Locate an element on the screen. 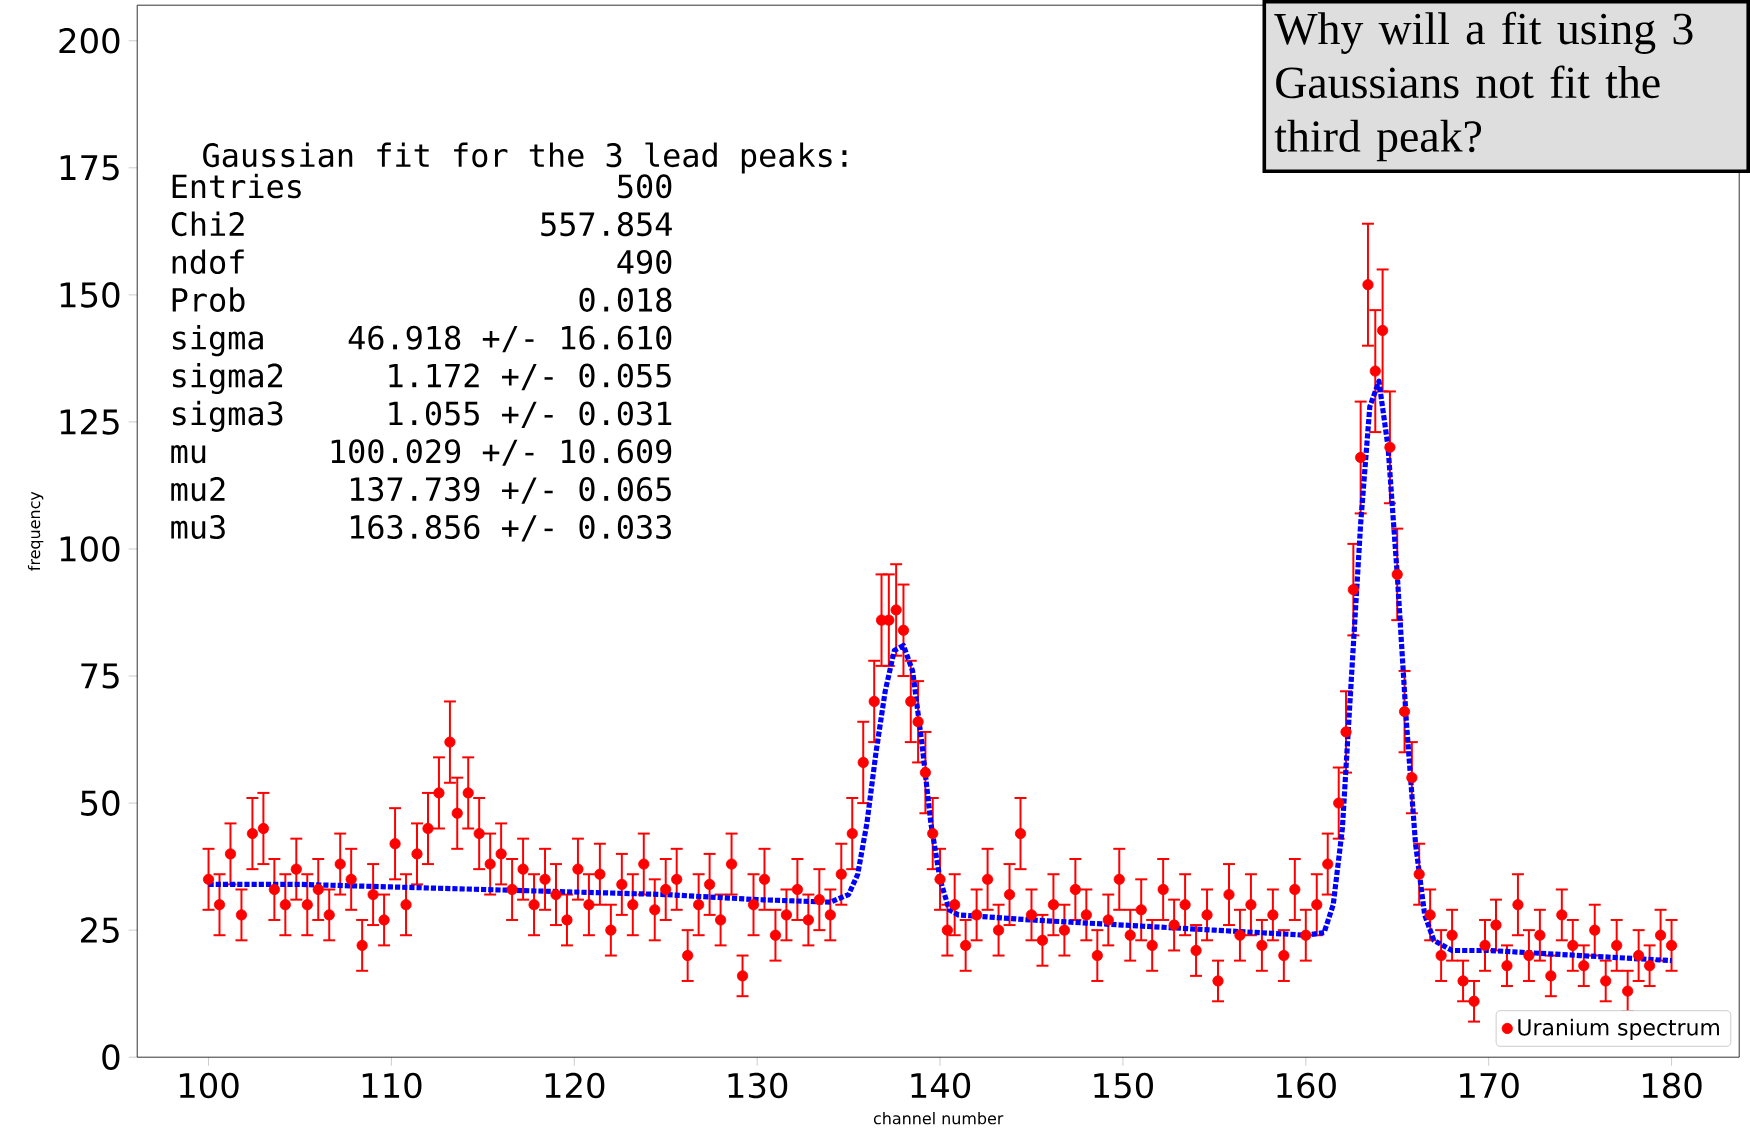 Image resolution: width=1750 pixels, height=1141 pixels. x-tick-label: 120 is located at coordinates (575, 1085).